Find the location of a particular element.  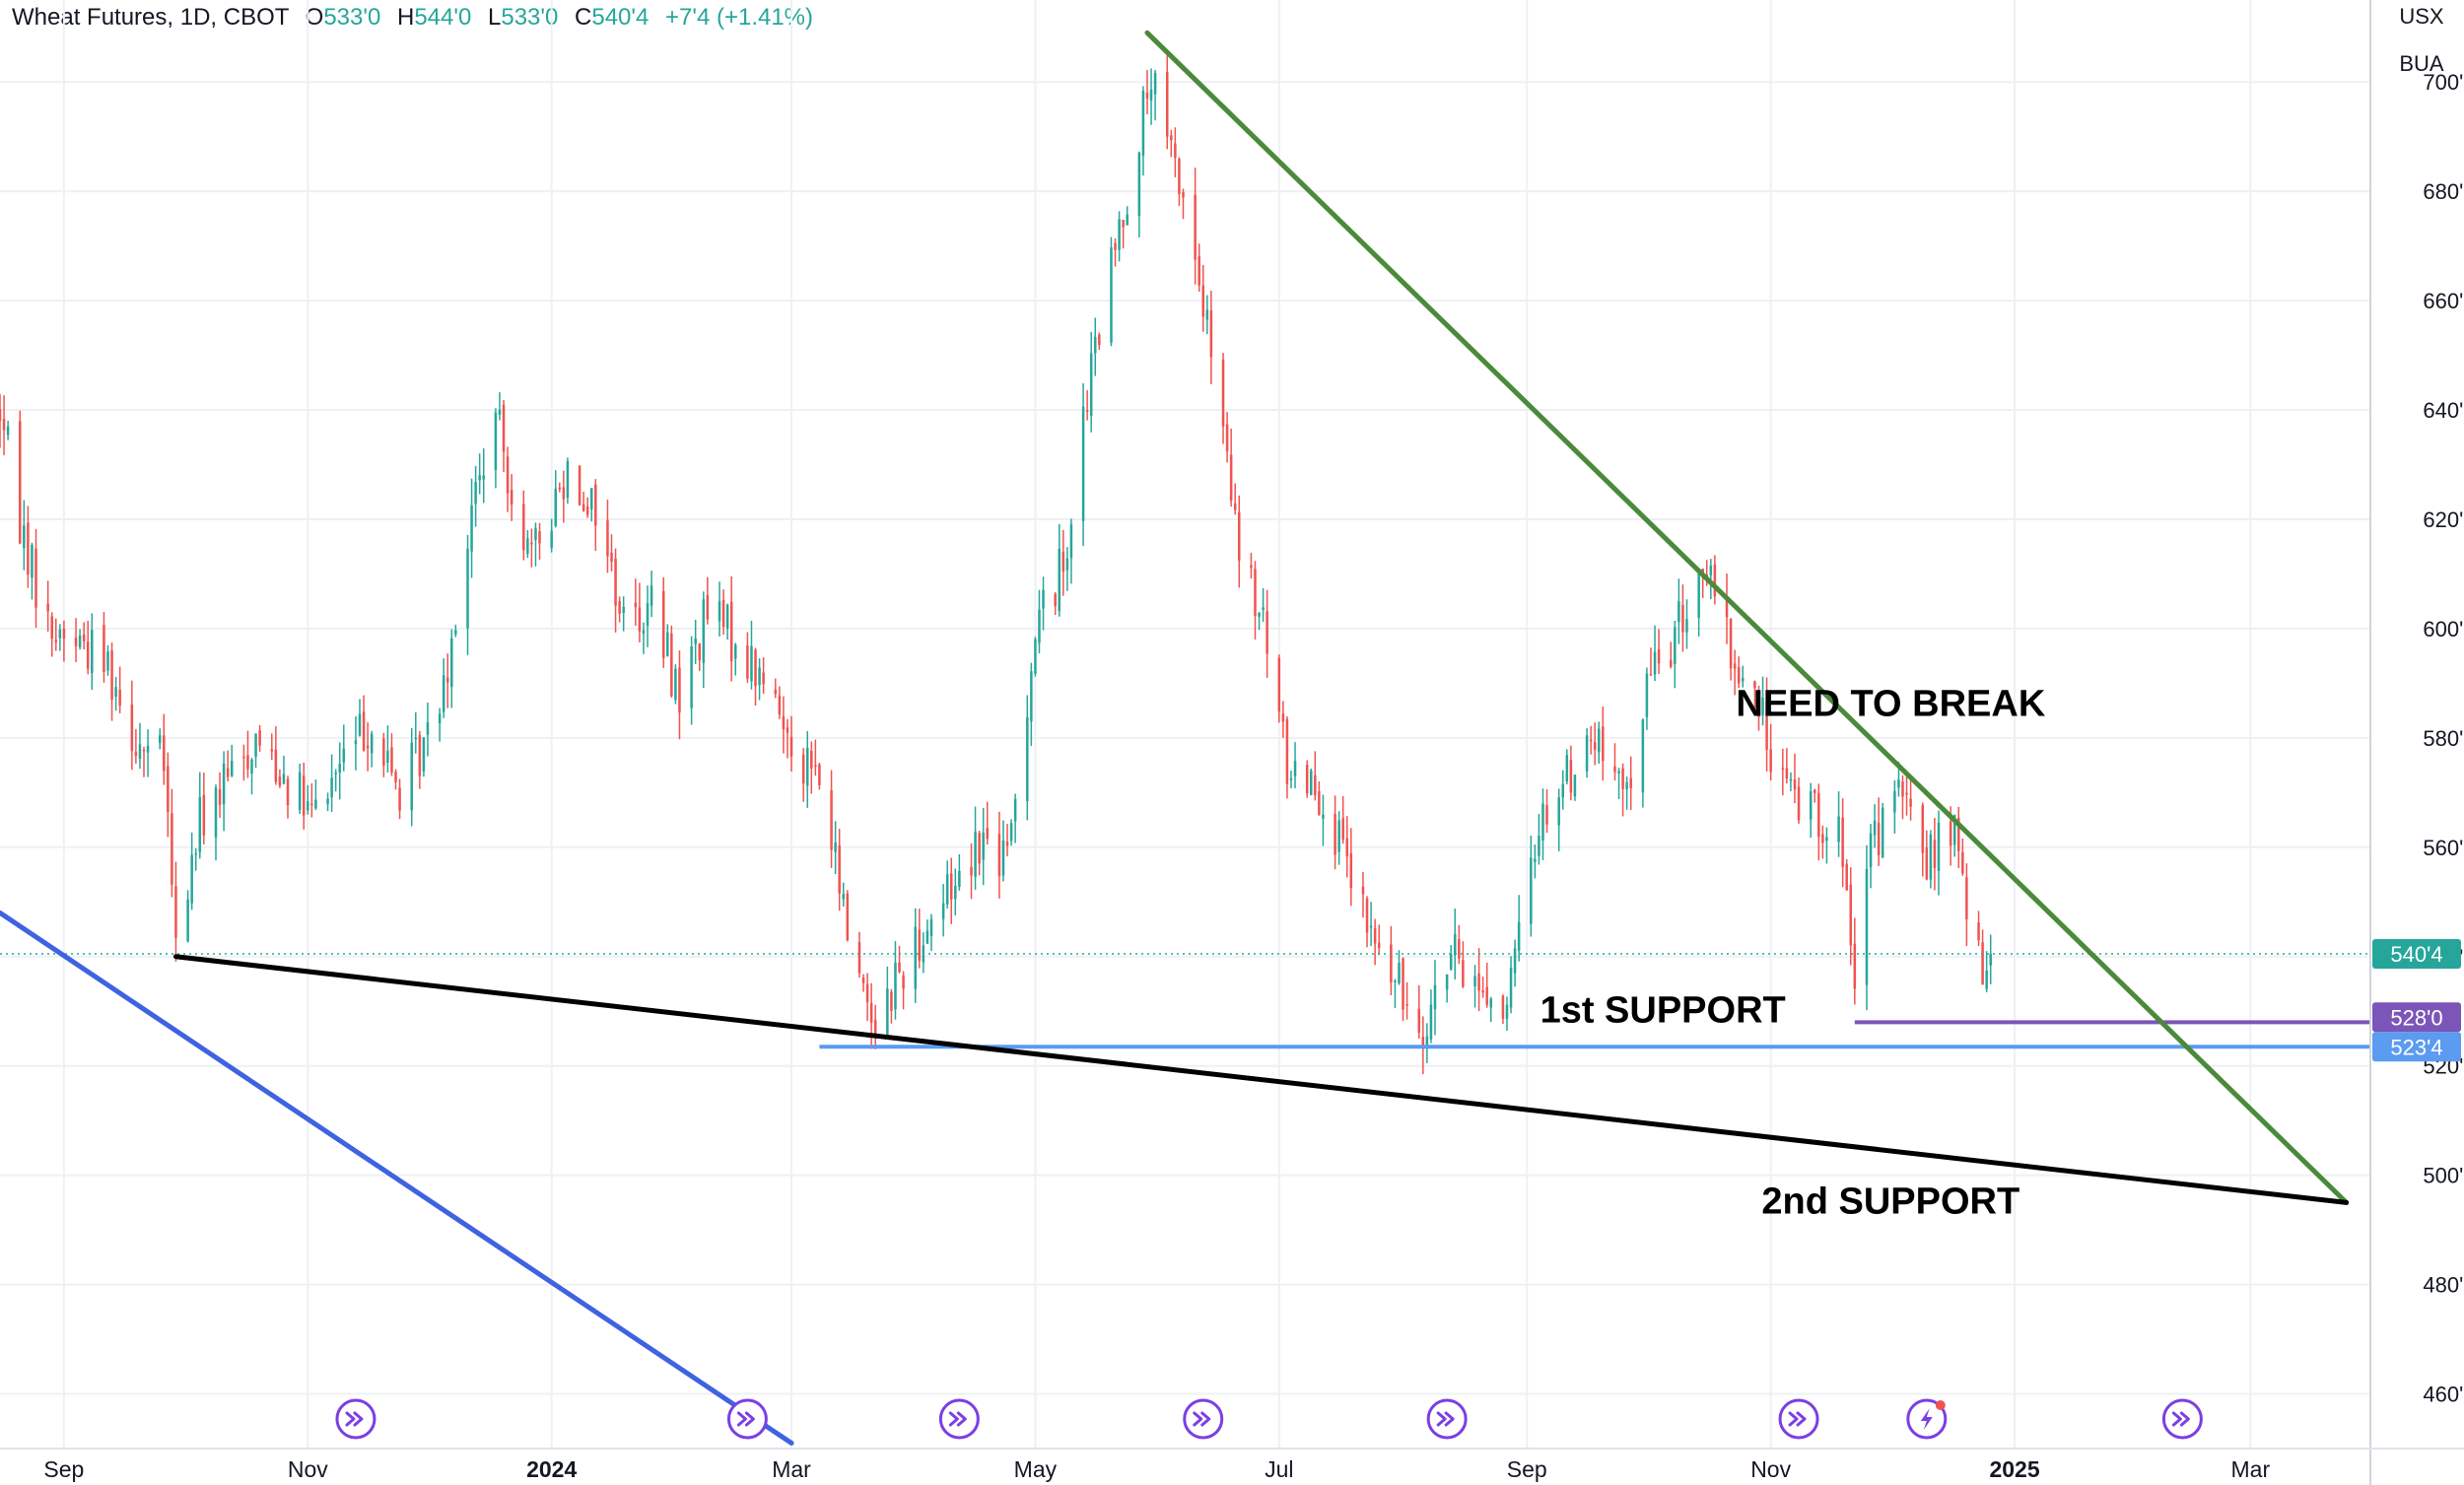

lightning-icon is located at coordinates (1926, 1419).